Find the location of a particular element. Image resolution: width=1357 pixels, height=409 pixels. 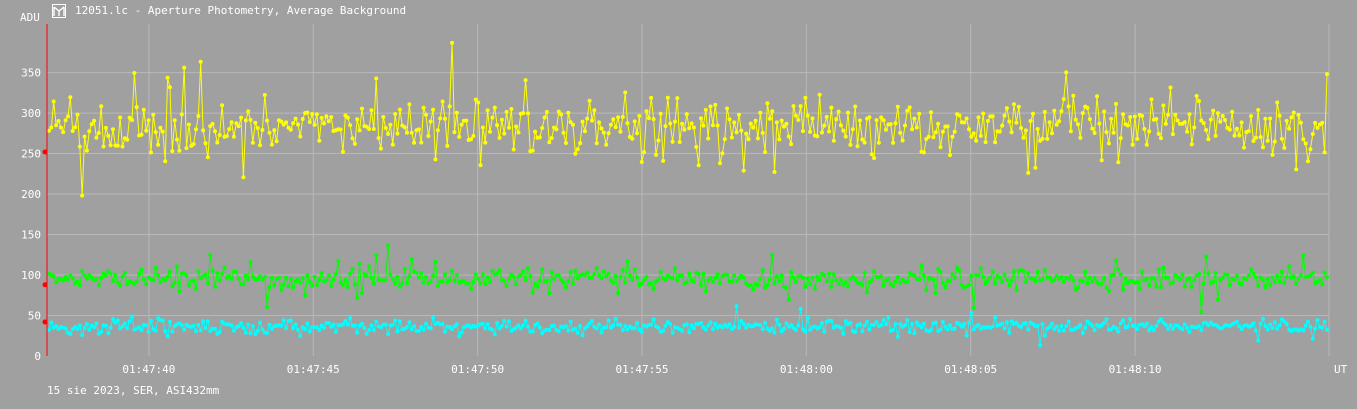

x-tick-label: 01:48:10 is located at coordinates (1135, 369).